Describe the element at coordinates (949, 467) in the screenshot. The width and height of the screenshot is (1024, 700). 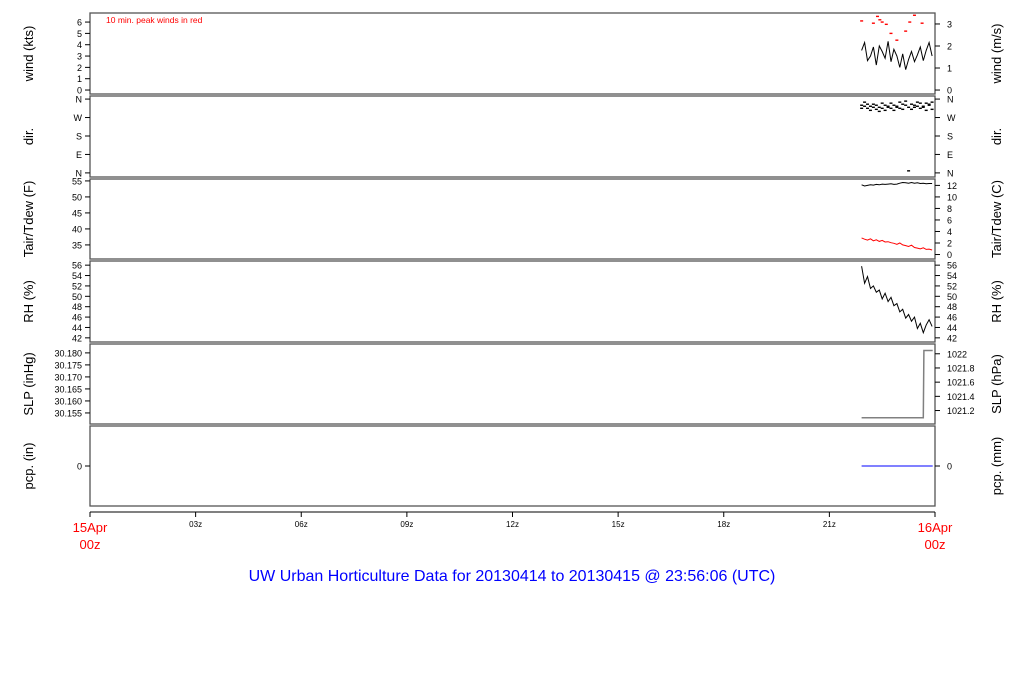
I see `pcp-right-tick-label: 0` at that location.